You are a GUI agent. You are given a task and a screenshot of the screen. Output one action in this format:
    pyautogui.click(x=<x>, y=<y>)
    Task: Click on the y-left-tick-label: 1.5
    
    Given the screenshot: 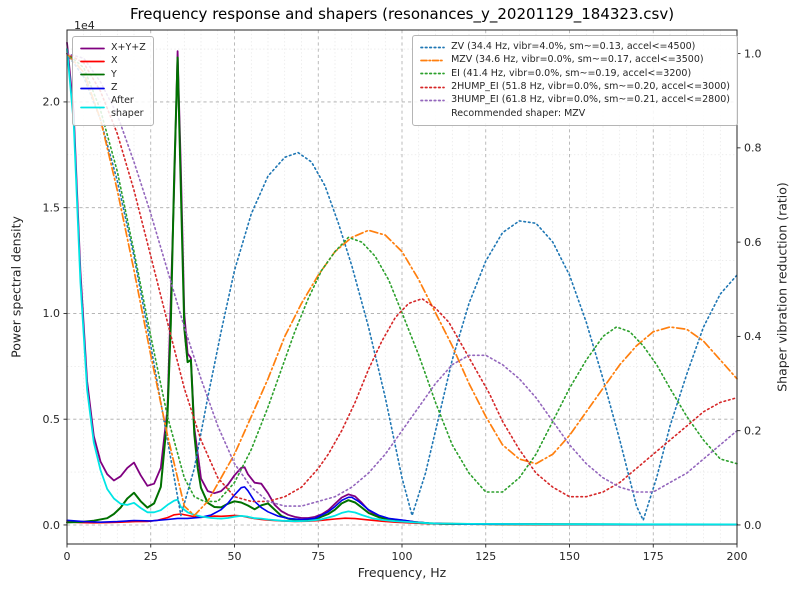 What is the action you would take?
    pyautogui.click(x=52, y=207)
    